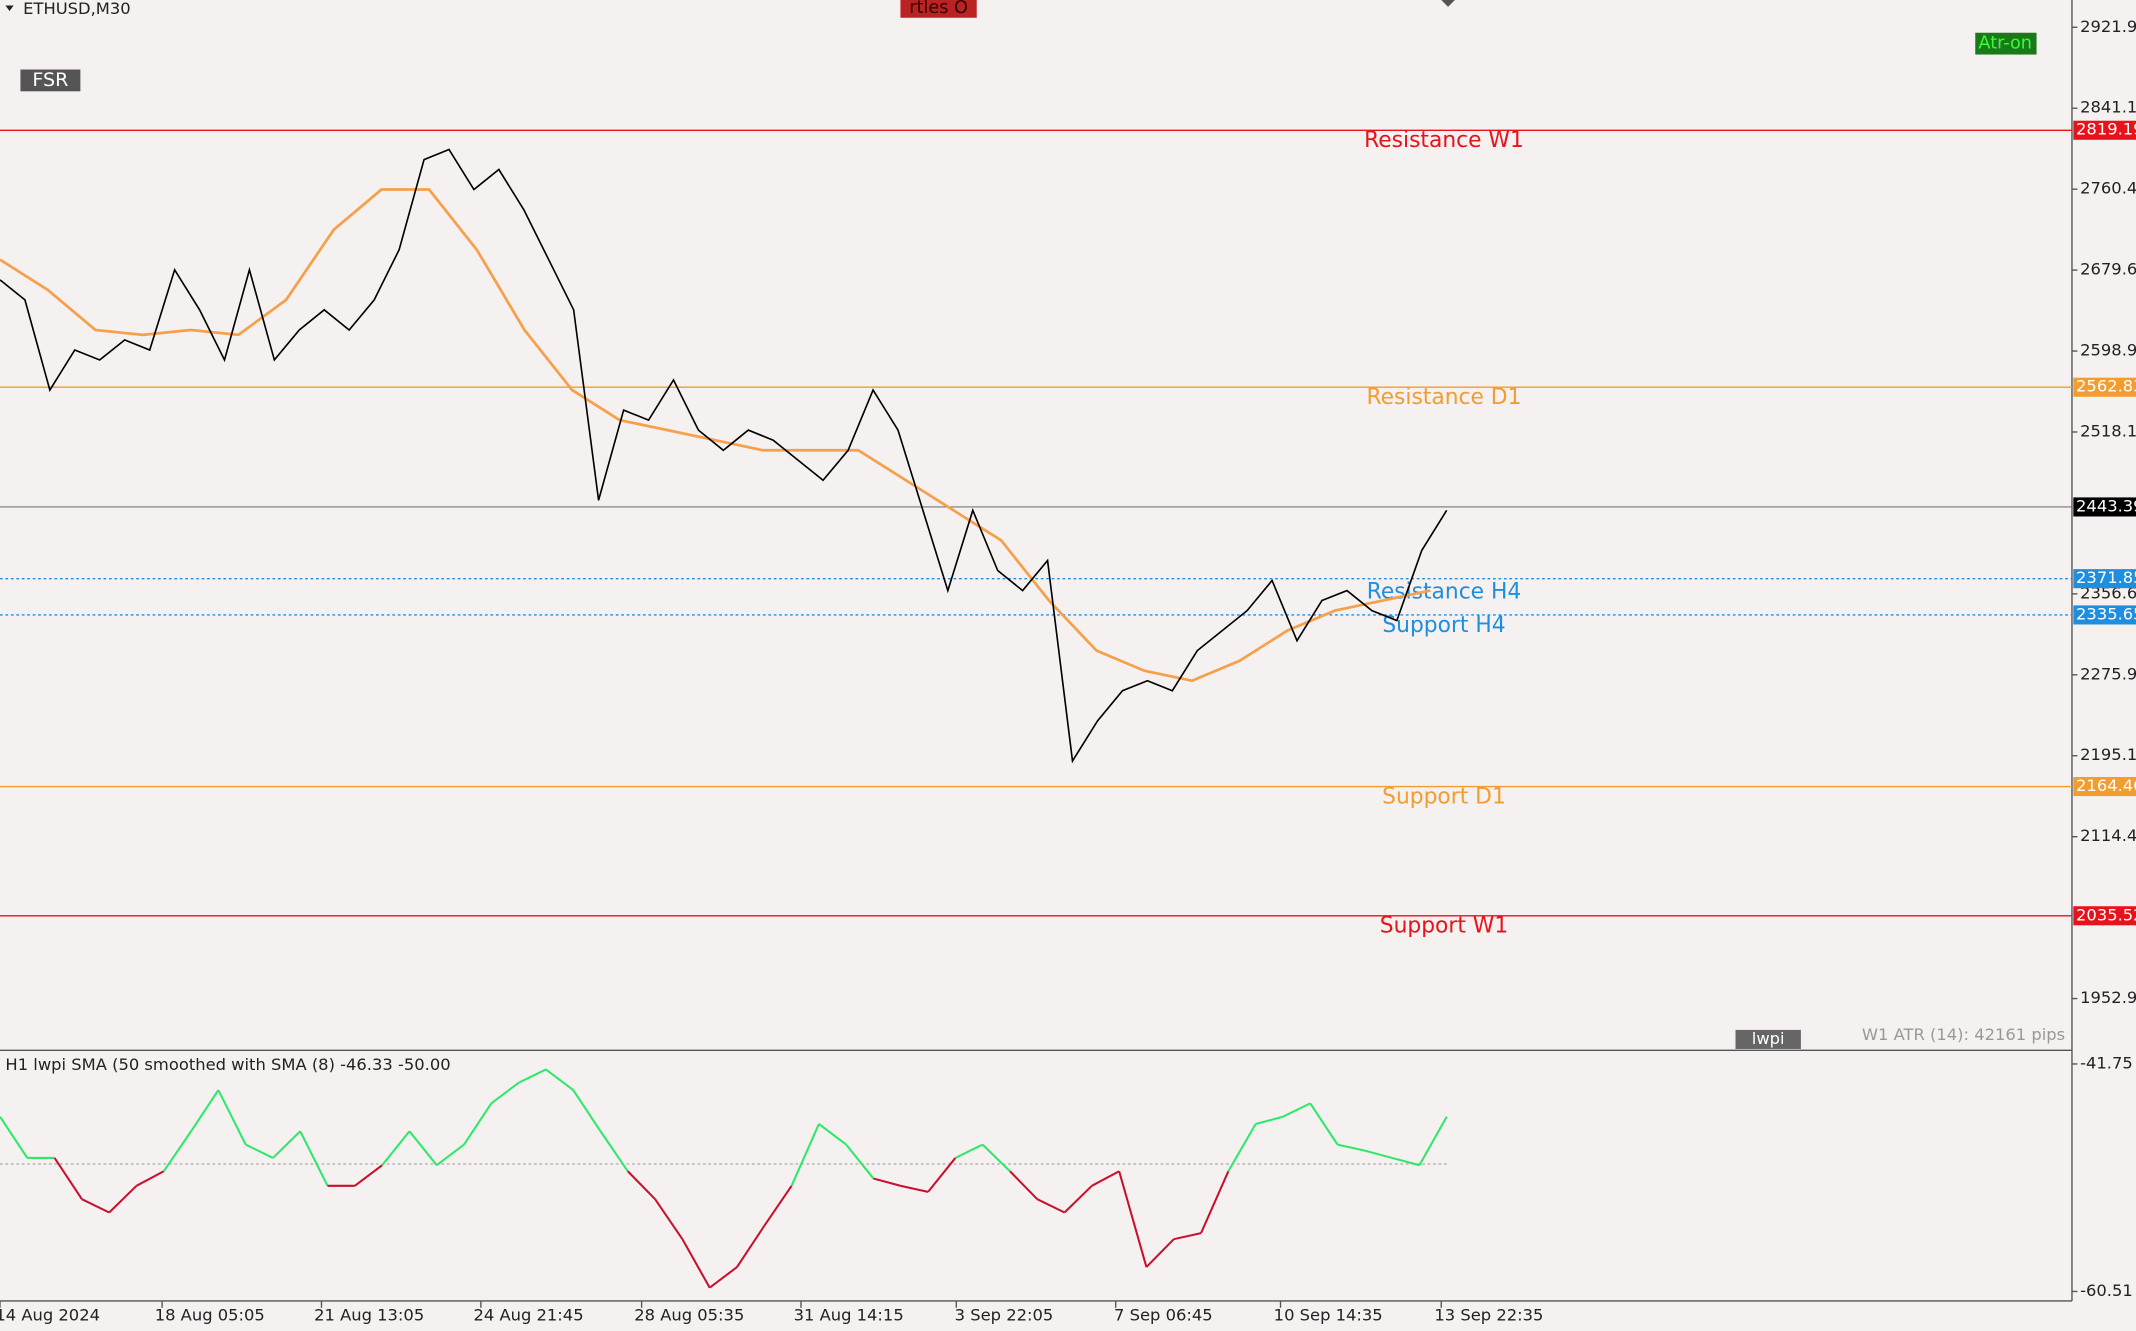 Image resolution: width=2136 pixels, height=1331 pixels. I want to click on y-tick-label: 2114.42, so click(2108, 835).